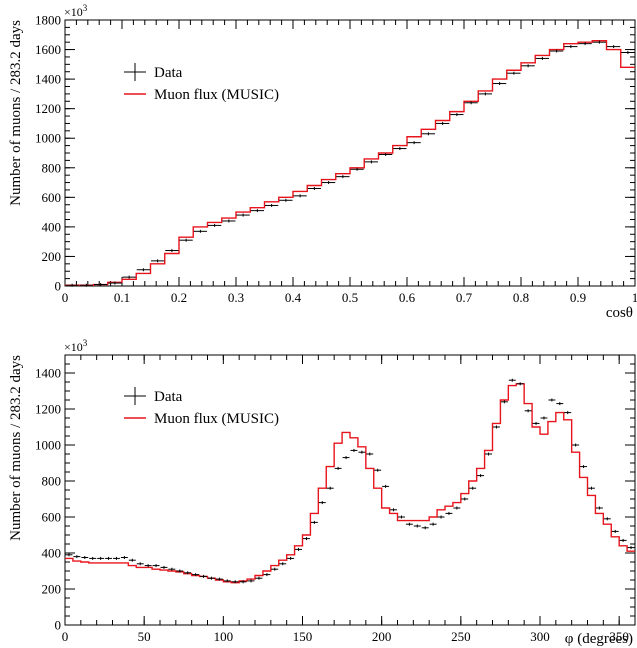 The height and width of the screenshot is (648, 637). I want to click on x-tick-label: 0.5, so click(350, 297).